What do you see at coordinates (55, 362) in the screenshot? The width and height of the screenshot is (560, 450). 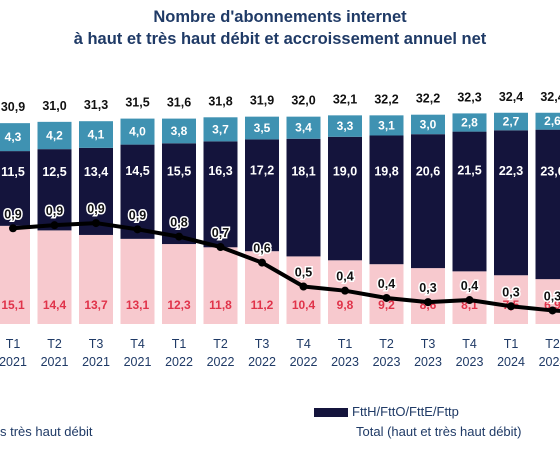 I see `x-tick-year-1: 2021` at bounding box center [55, 362].